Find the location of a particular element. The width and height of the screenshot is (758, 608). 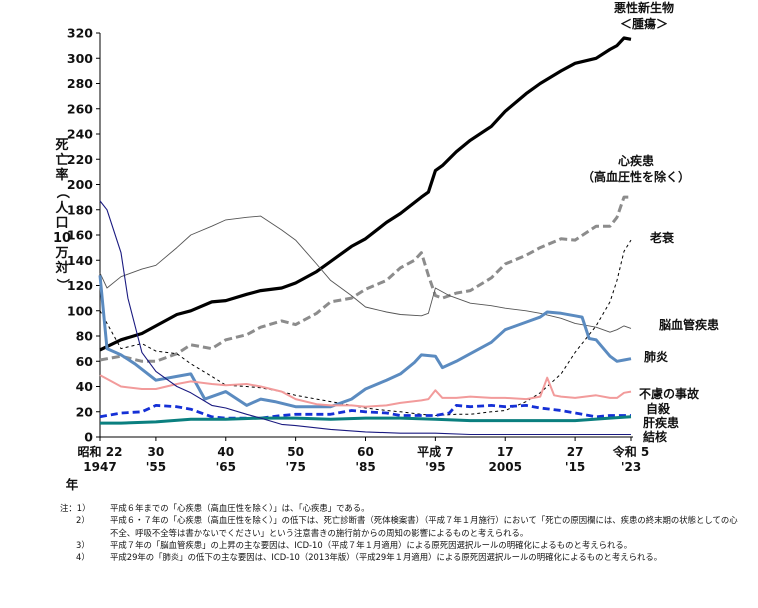

y-tick-label: 300 is located at coordinates (80, 58).